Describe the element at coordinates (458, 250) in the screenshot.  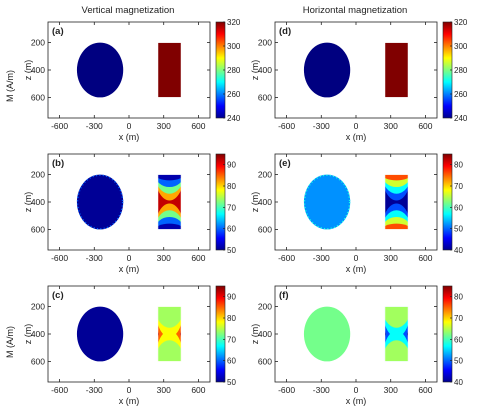
I see `colorbar-tick-label: 40` at that location.